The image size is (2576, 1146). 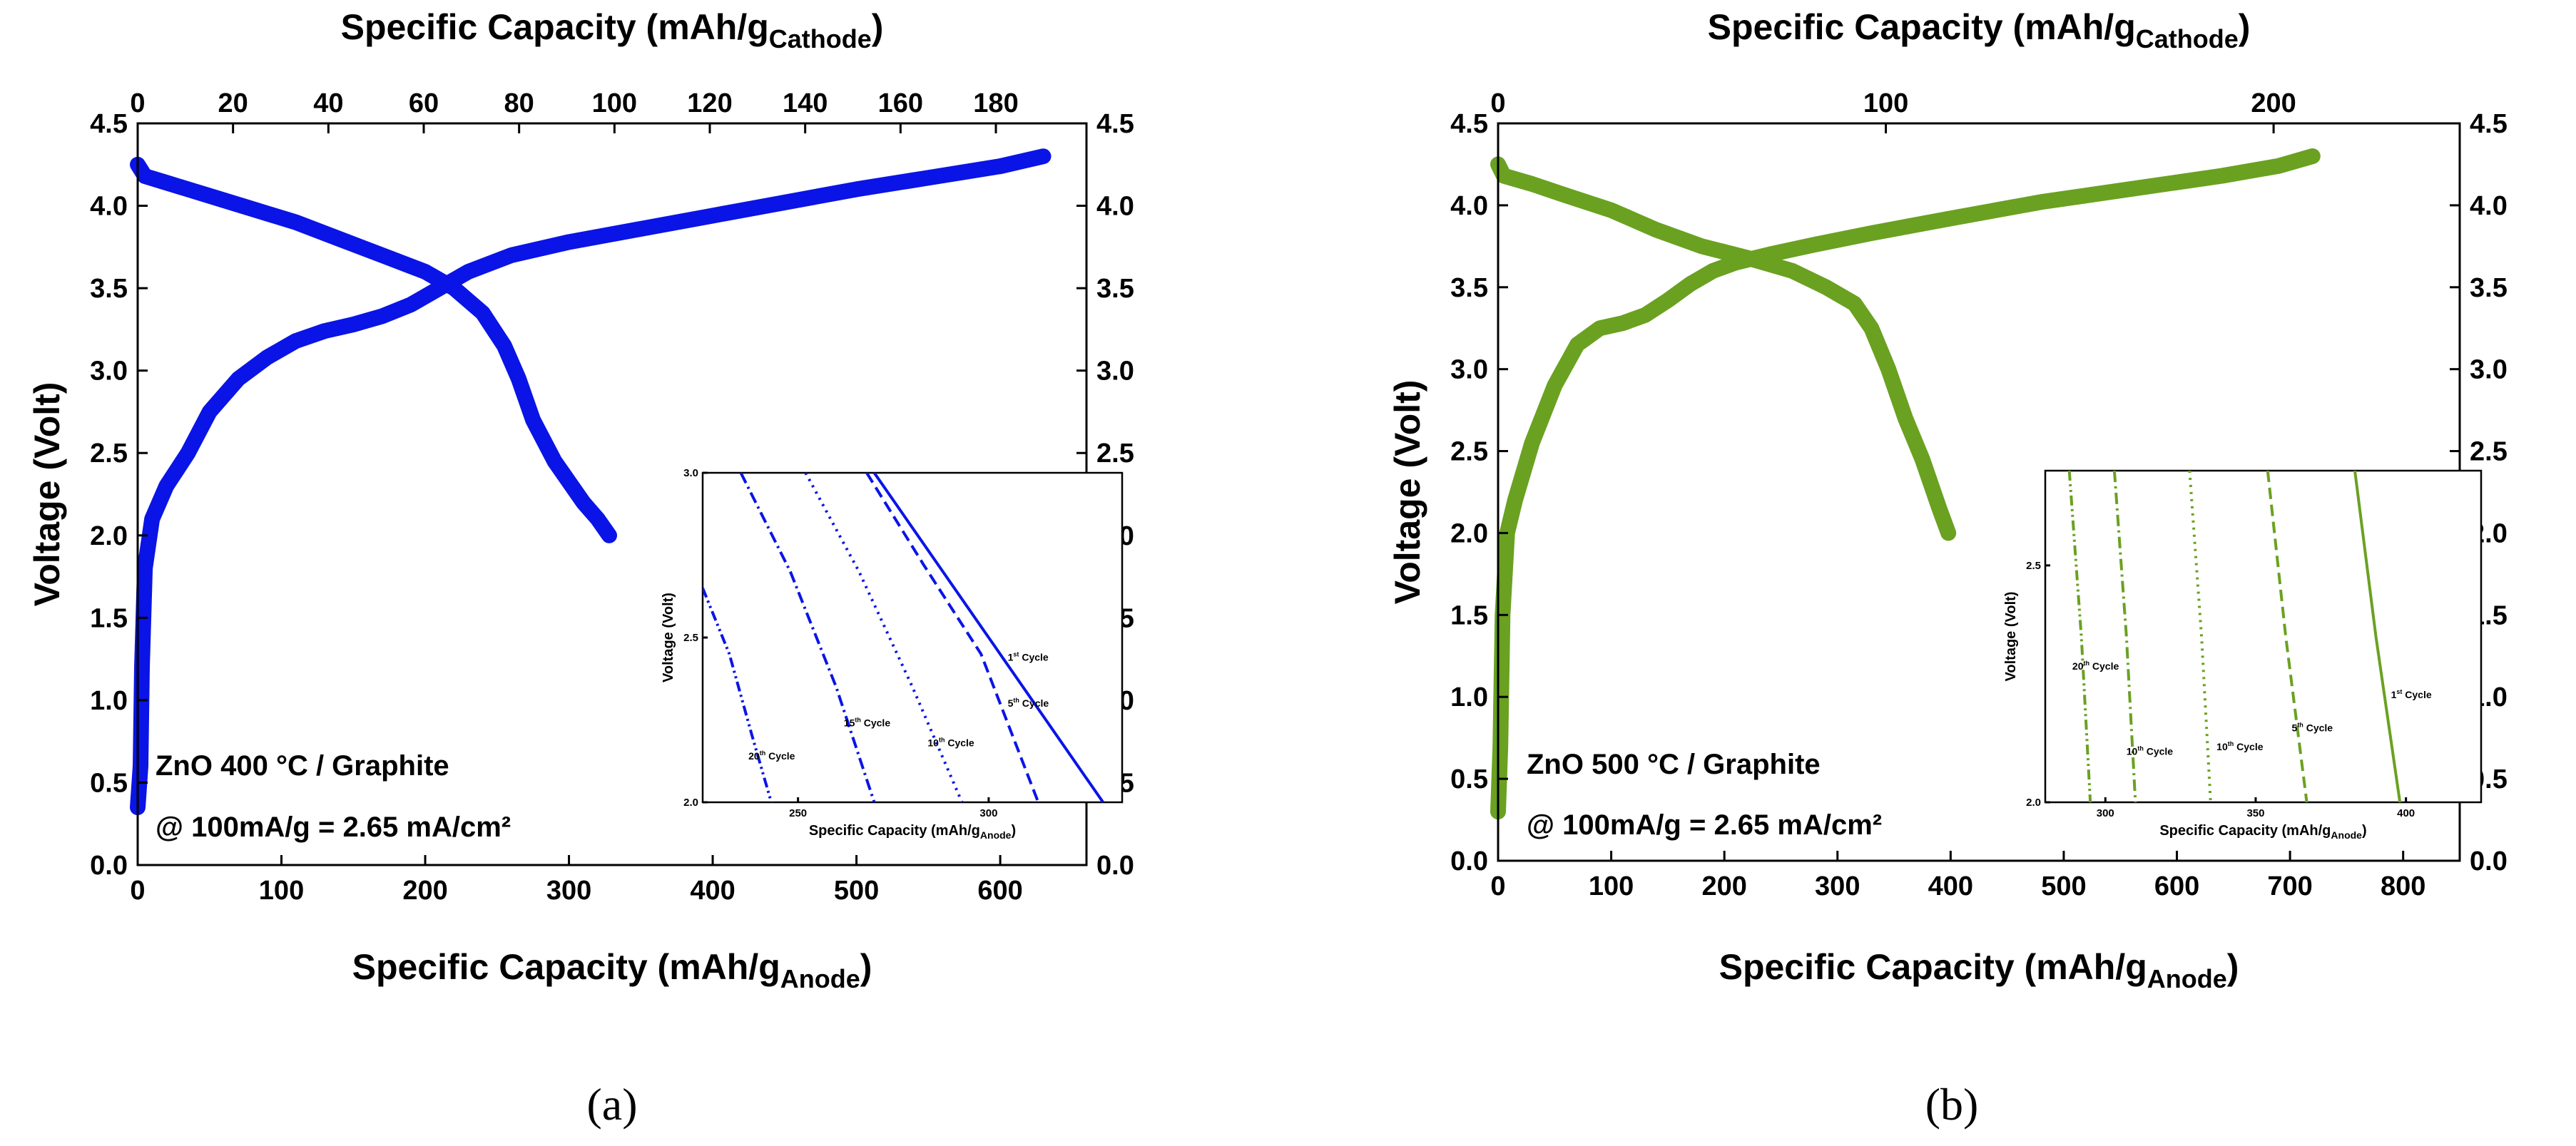 What do you see at coordinates (519, 103) in the screenshot?
I see `top-tick-label: 80` at bounding box center [519, 103].